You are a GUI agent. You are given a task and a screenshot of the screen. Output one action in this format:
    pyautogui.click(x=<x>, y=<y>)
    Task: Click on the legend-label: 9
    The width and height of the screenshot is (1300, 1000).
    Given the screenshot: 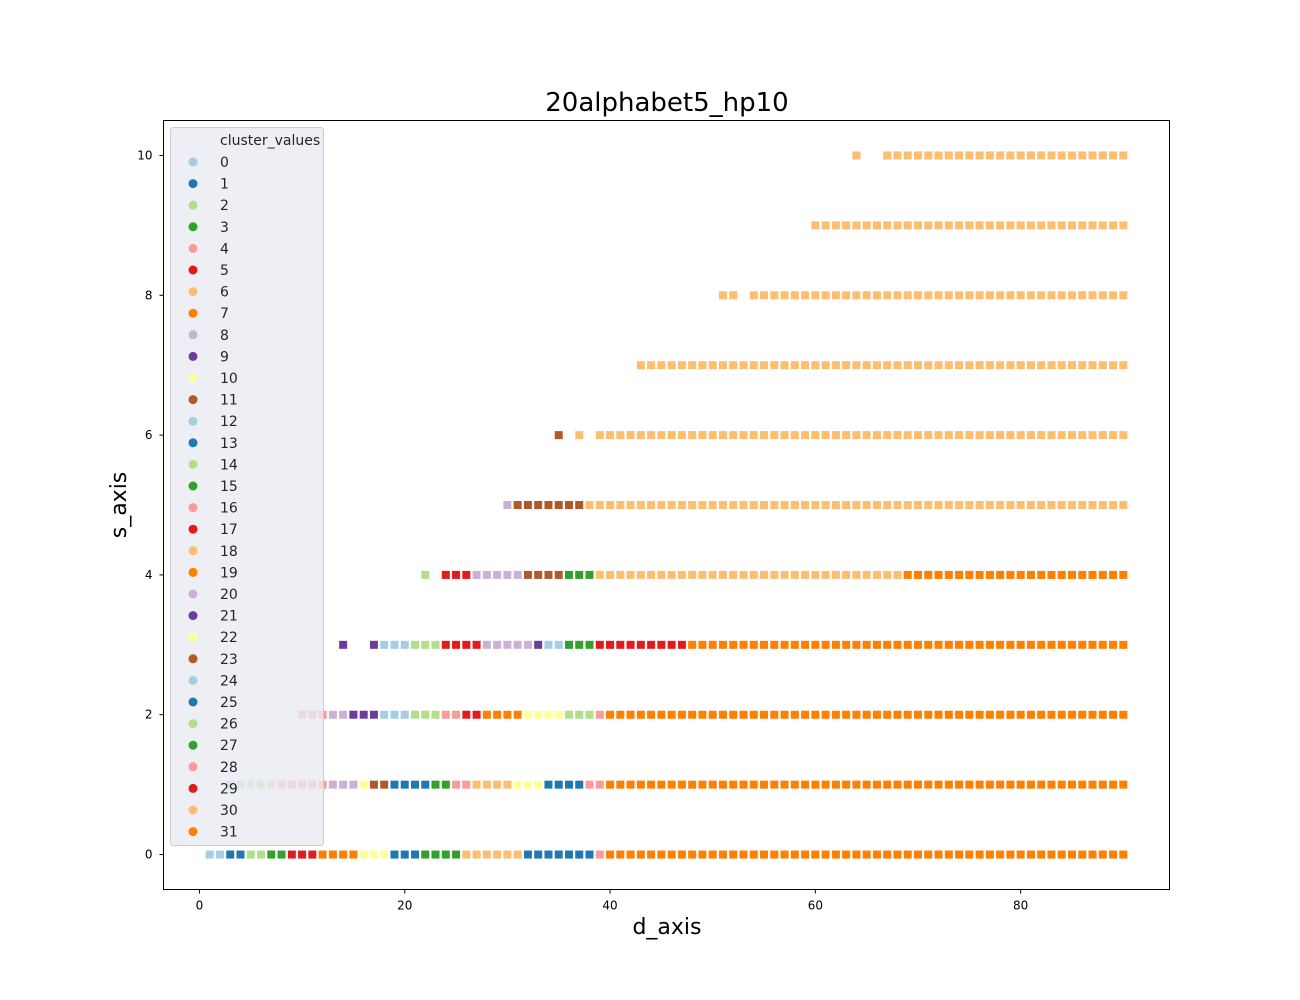 What is the action you would take?
    pyautogui.click(x=224, y=357)
    